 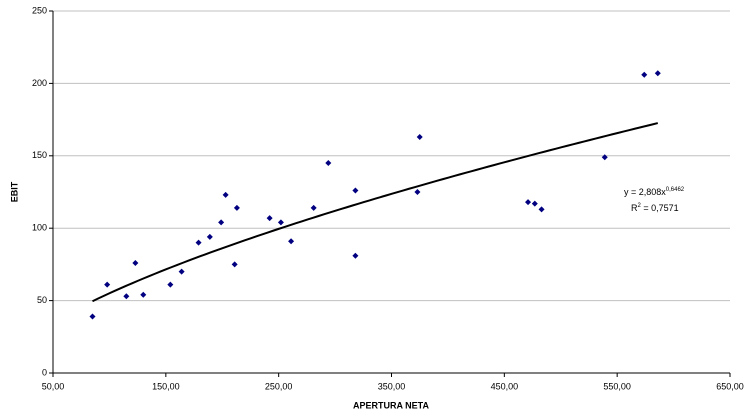 I want to click on x-tick-label: 50,00, so click(x=53, y=386).